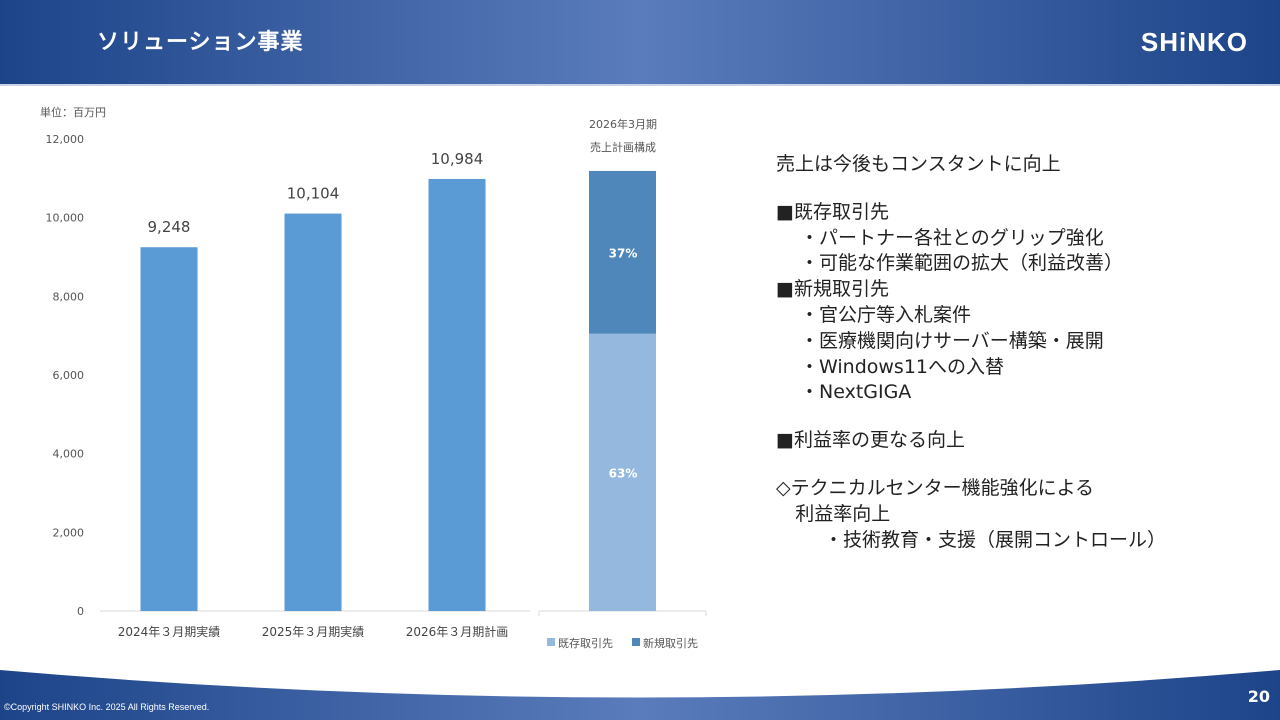 This screenshot has width=1280, height=720. What do you see at coordinates (65, 218) in the screenshot?
I see `y-tick-label: 10,000` at bounding box center [65, 218].